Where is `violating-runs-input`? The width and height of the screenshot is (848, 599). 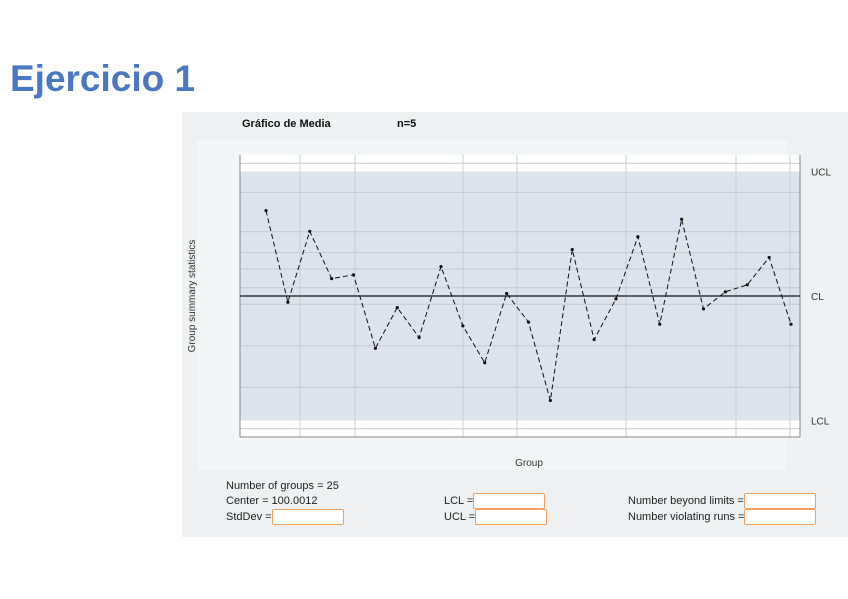
violating-runs-input is located at coordinates (780, 517).